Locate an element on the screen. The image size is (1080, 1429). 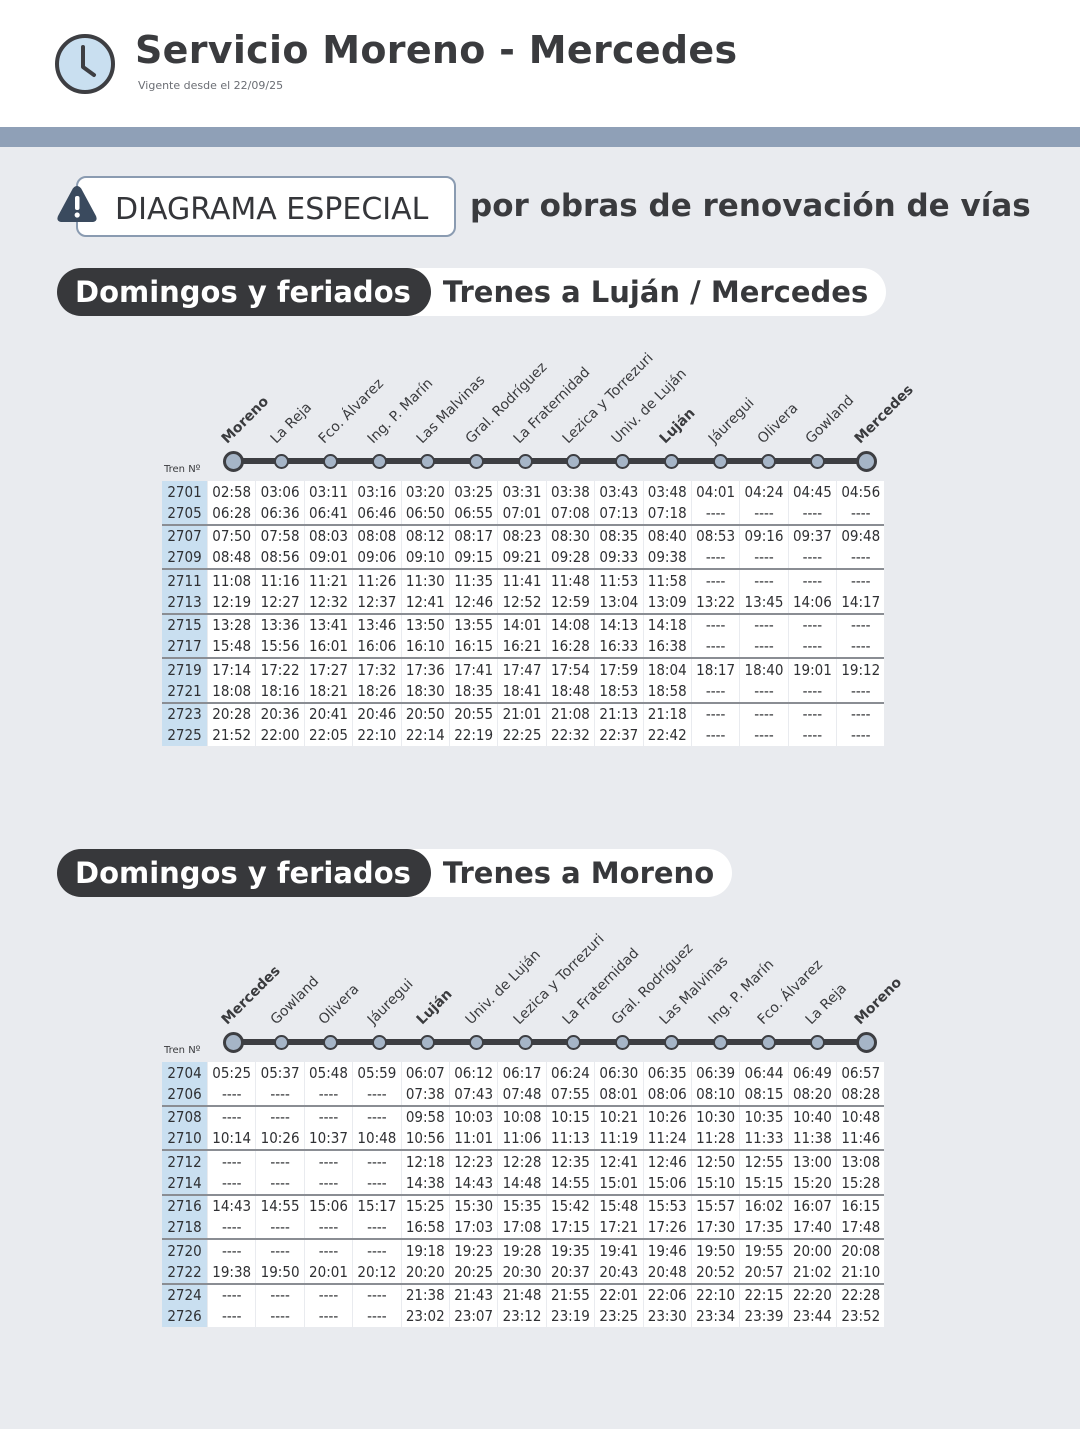
departure-time: 16:38 is located at coordinates (667, 646).